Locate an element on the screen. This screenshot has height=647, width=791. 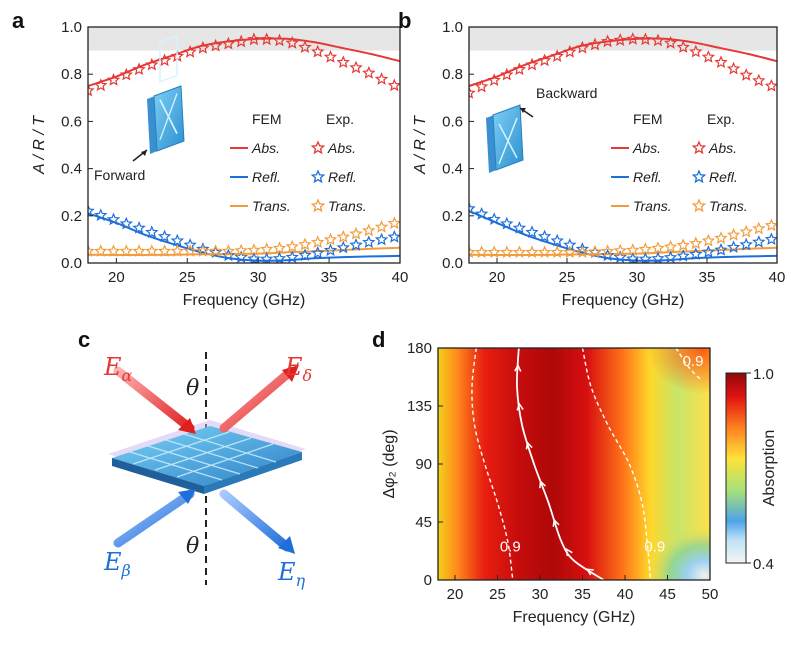
x-tick-label: 45 is located at coordinates (667, 594).